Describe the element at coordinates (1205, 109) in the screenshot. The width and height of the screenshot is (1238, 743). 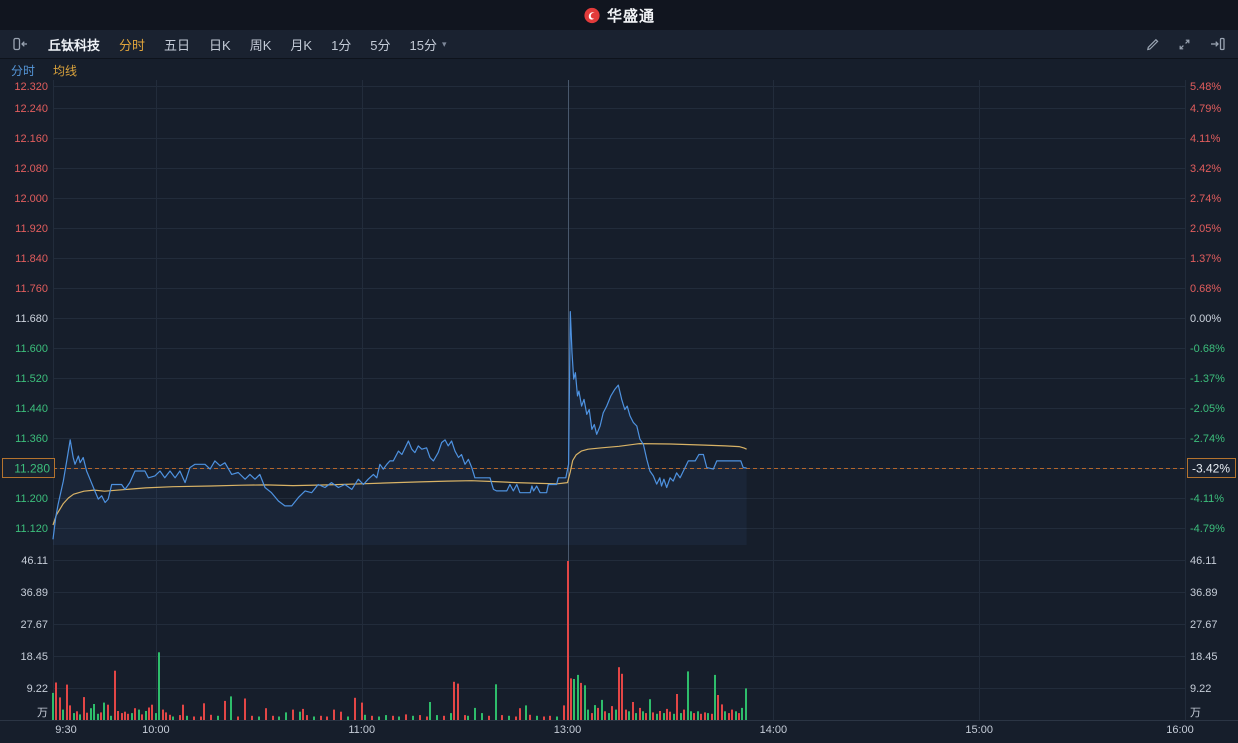
I see `pct-tick-label: 4.79%` at that location.